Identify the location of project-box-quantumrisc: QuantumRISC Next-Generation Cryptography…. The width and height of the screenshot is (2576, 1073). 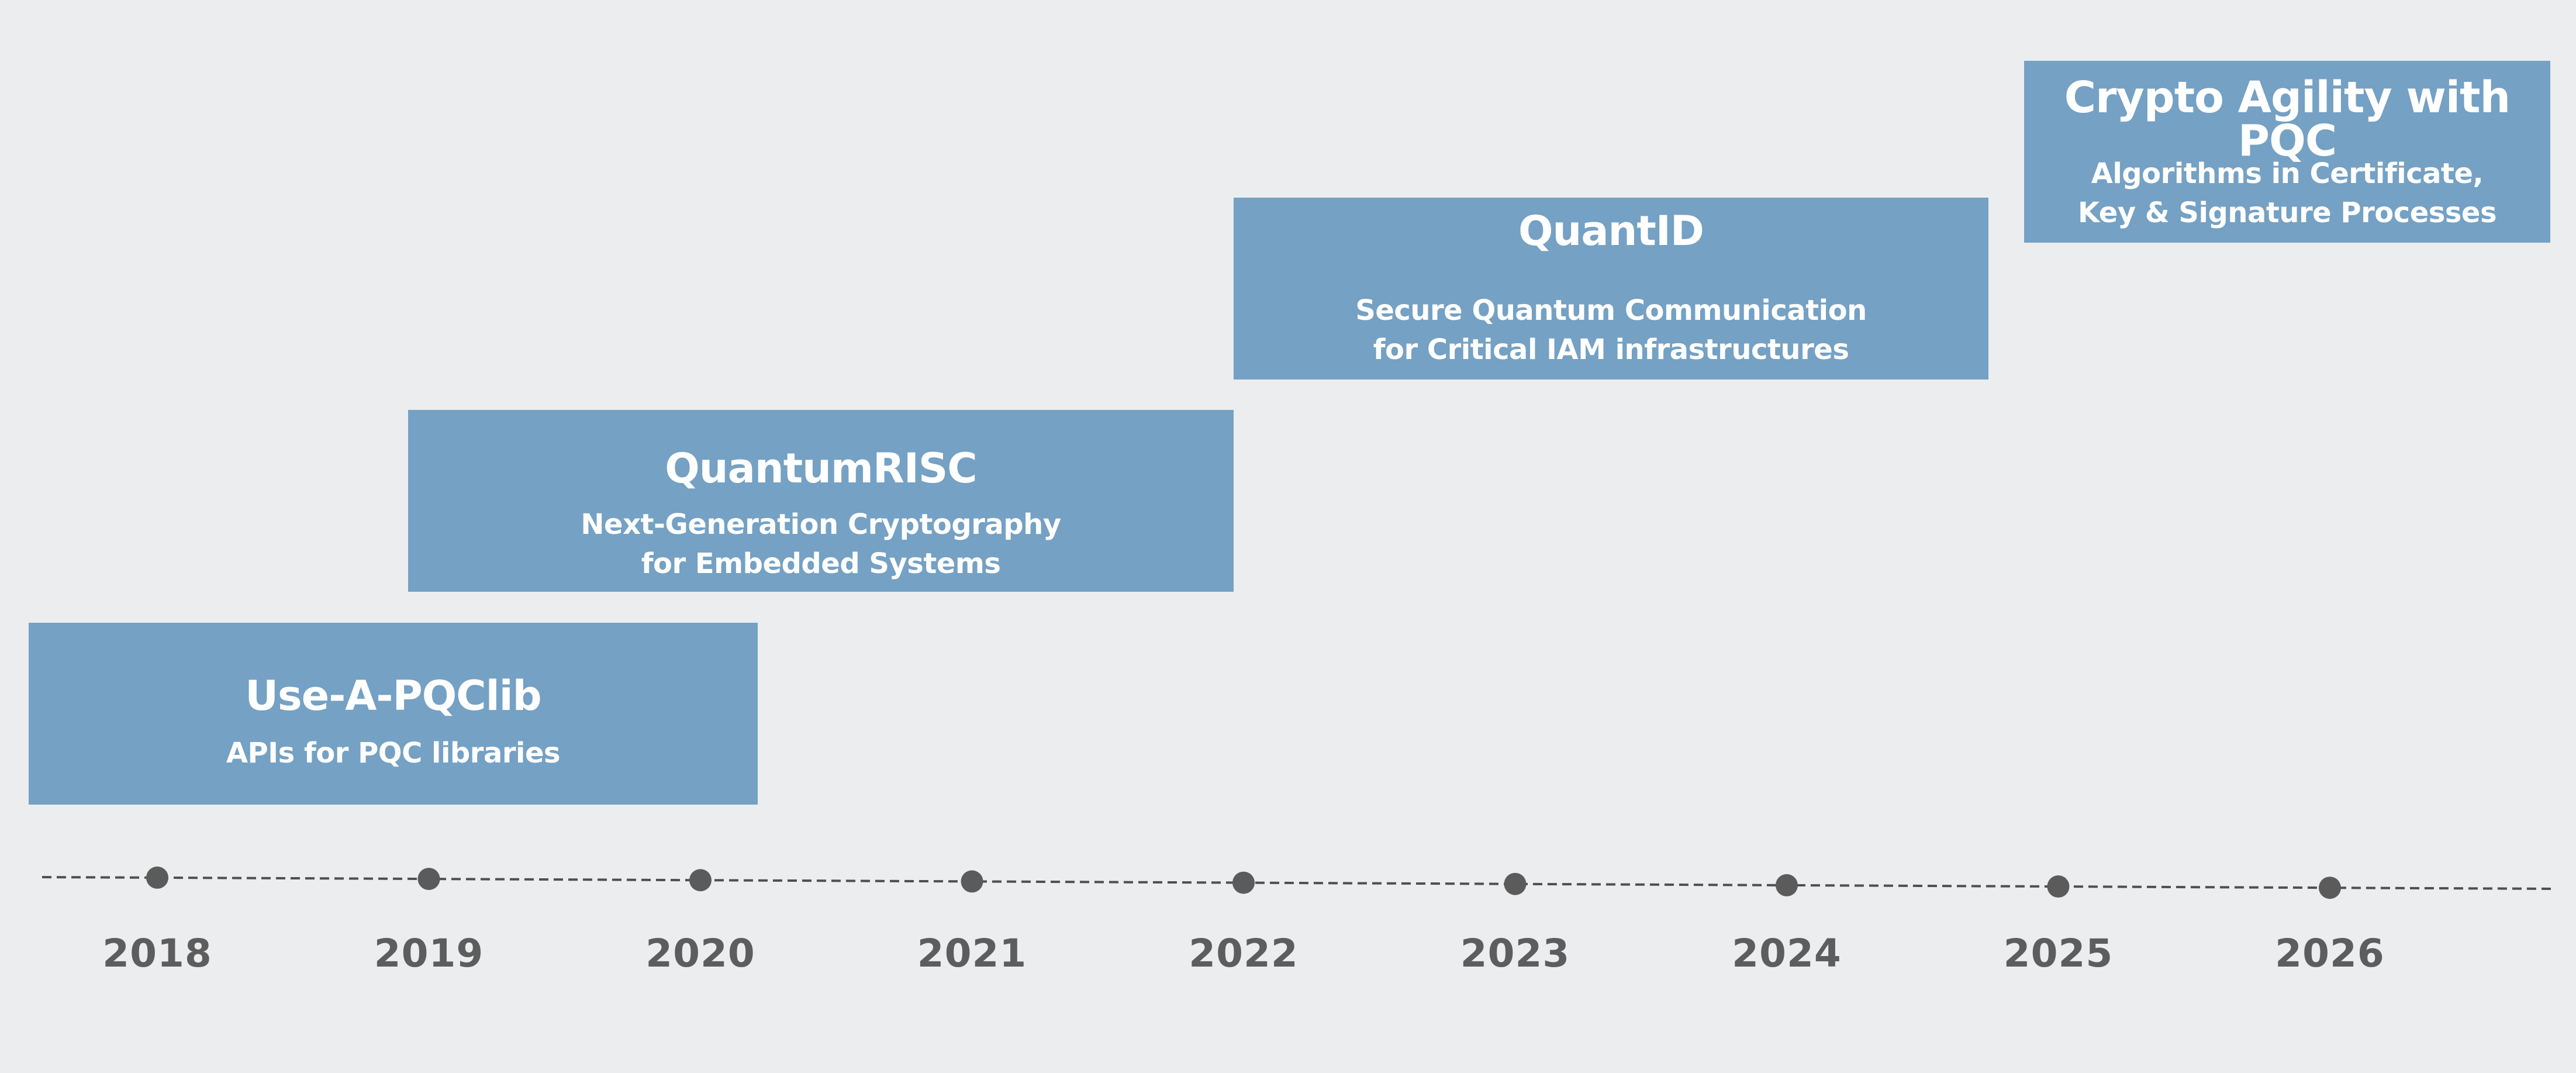
(821, 501).